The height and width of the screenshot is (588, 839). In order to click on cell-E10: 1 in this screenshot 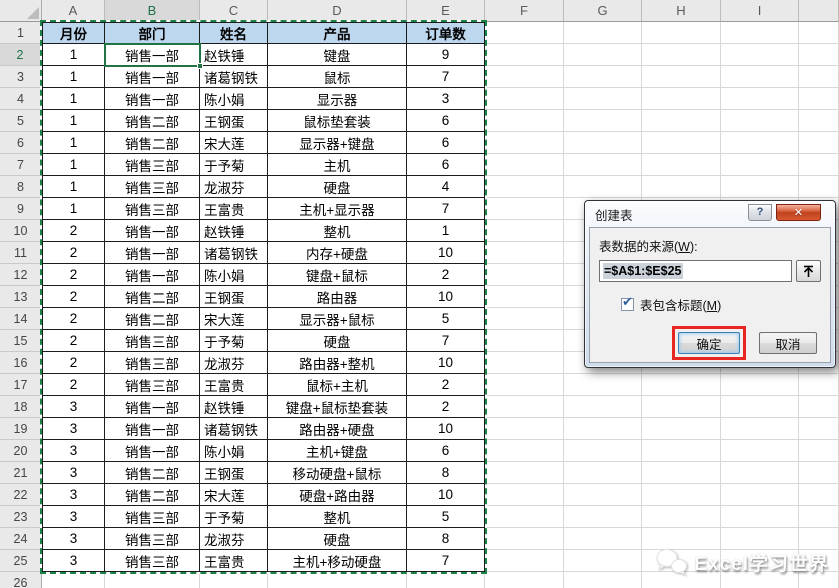, I will do `click(446, 231)`.